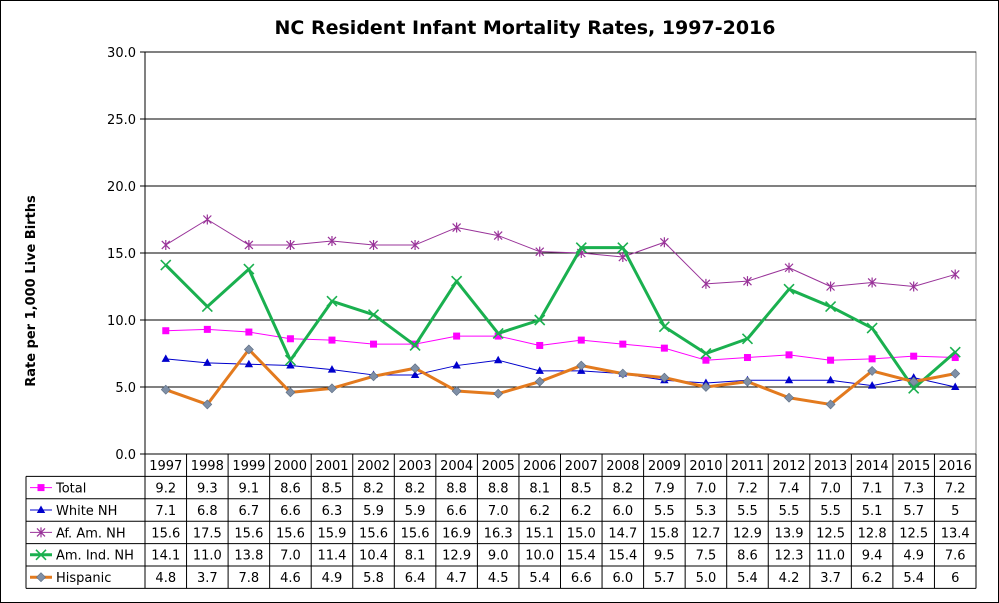 This screenshot has height=603, width=999. I want to click on data-label: 7.1, so click(872, 489).